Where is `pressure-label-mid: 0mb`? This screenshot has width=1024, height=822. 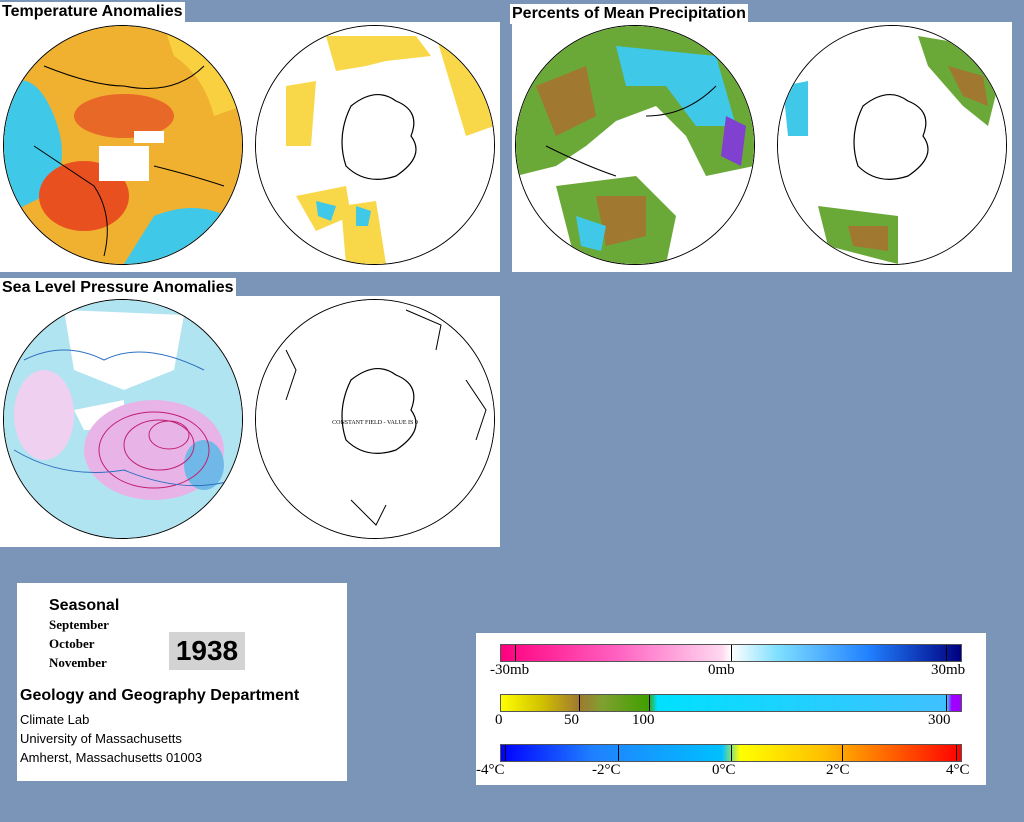
pressure-label-mid: 0mb is located at coordinates (721, 670).